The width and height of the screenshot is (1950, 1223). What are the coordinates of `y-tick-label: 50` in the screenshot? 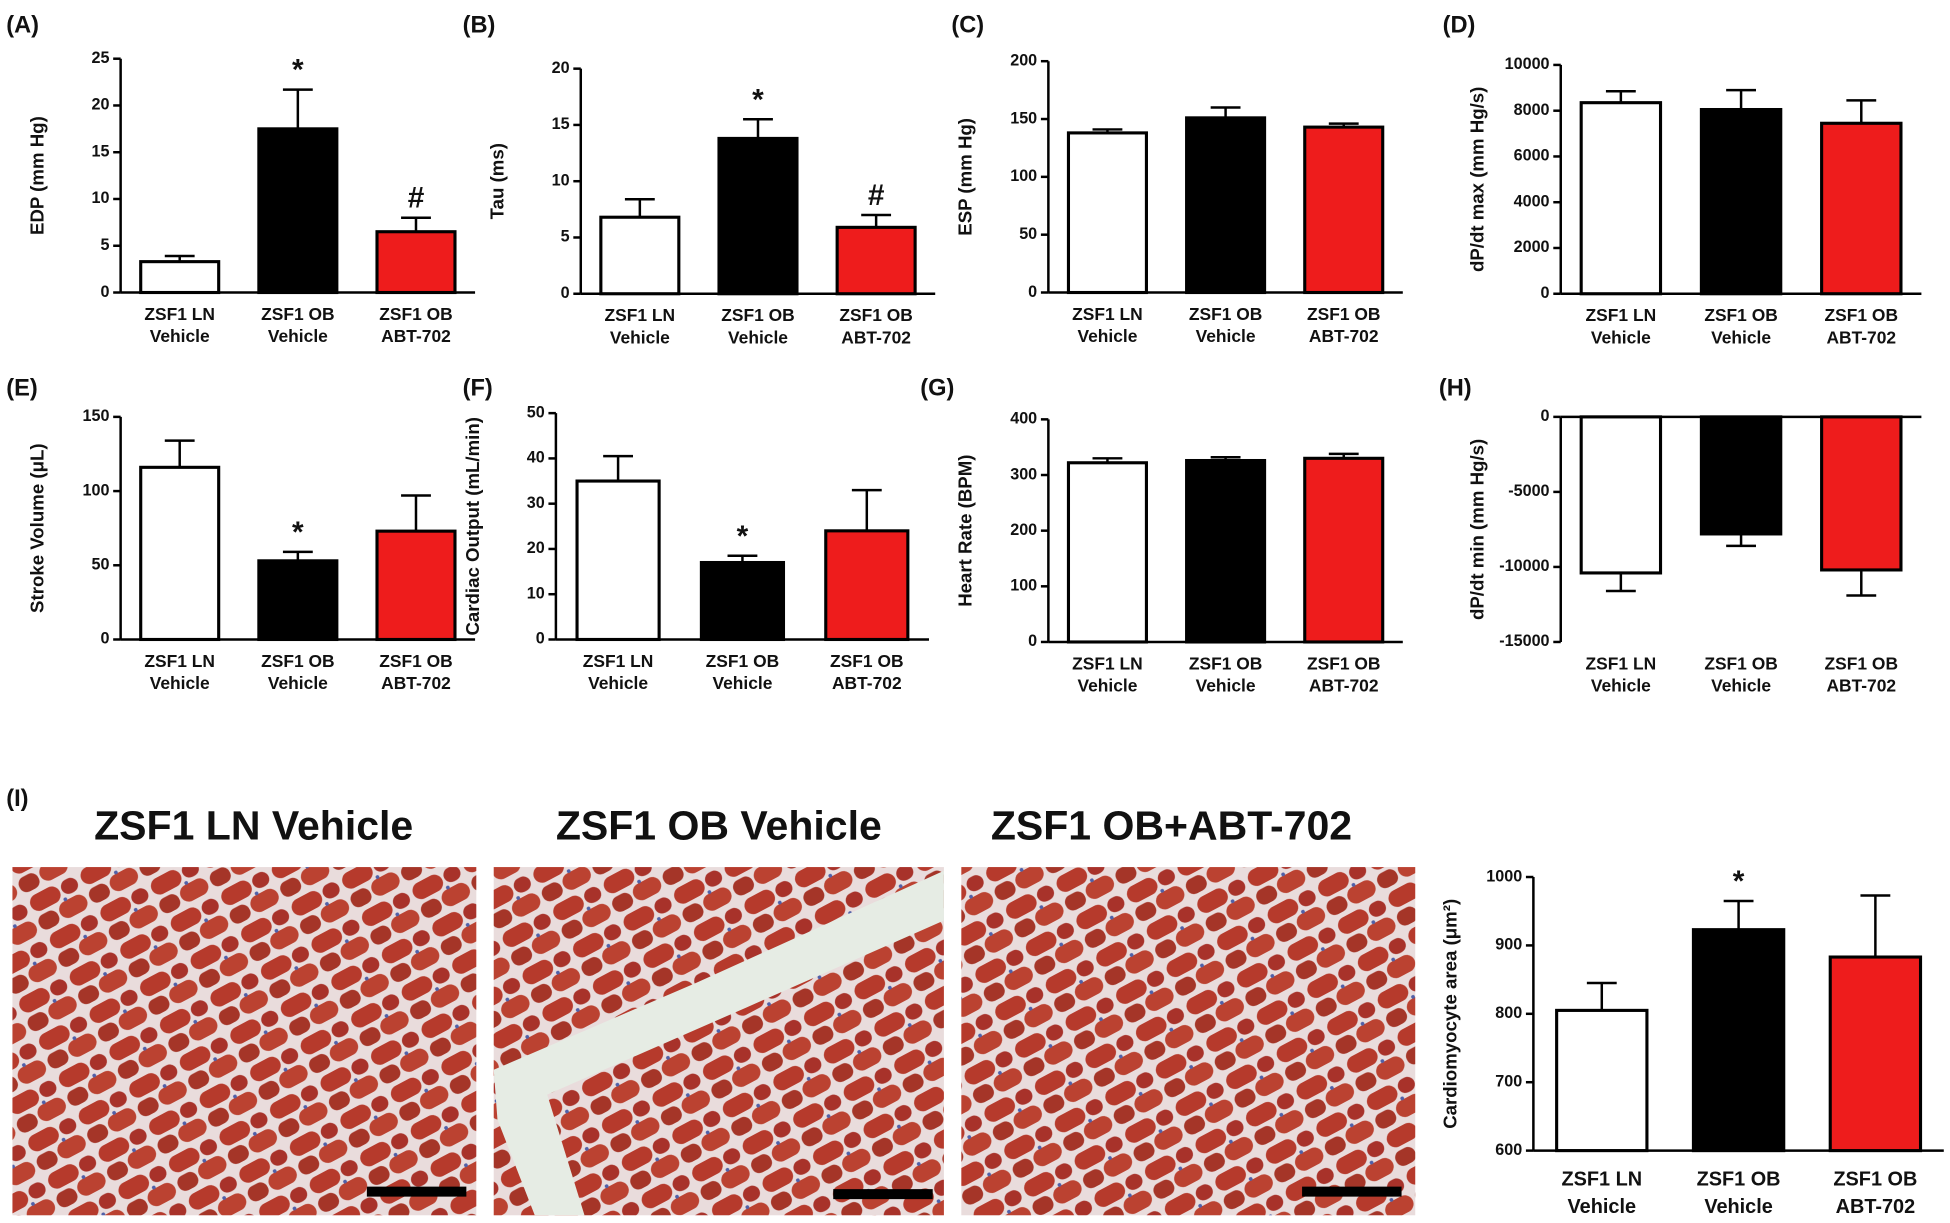 It's located at (536, 412).